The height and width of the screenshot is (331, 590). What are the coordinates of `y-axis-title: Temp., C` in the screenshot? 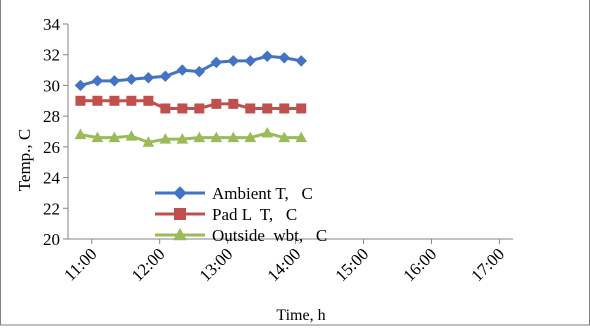 It's located at (24, 160).